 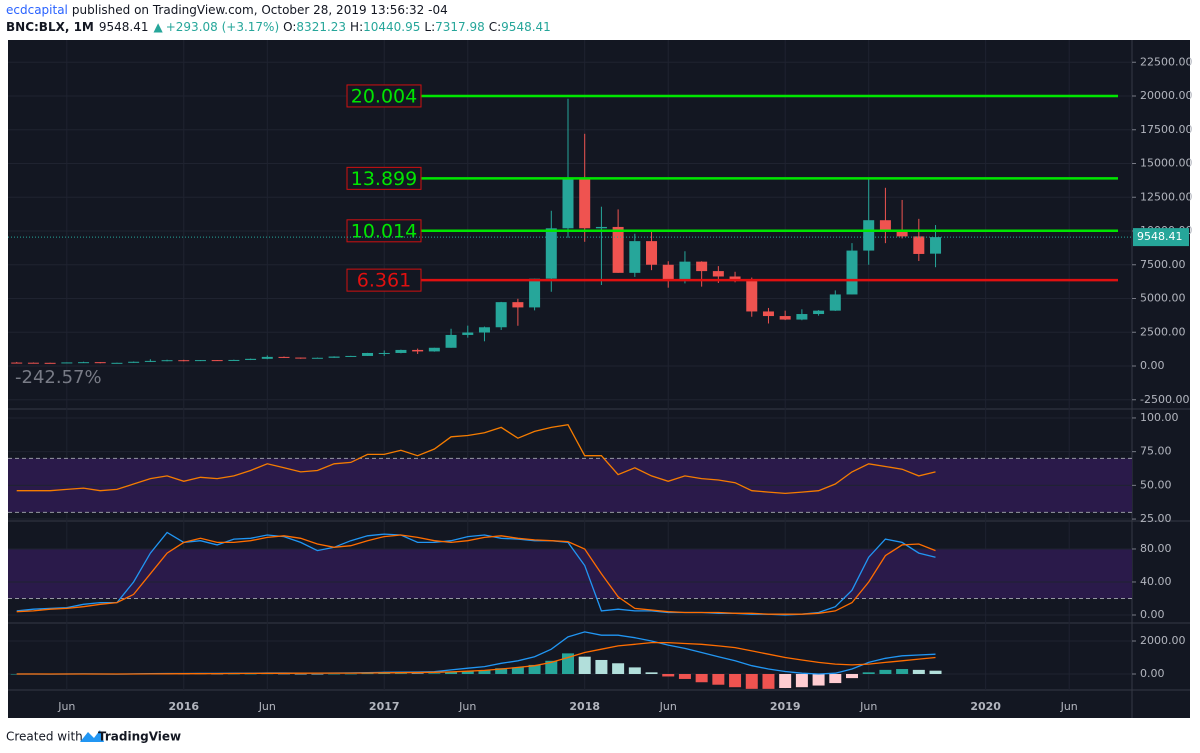 I want to click on level-label: 13.899, so click(x=384, y=179).